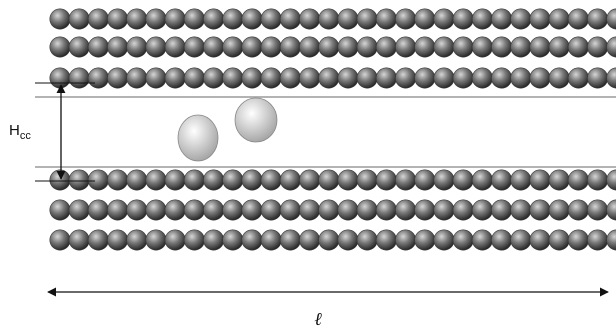  Describe the element at coordinates (227, 129) in the screenshot. I see `mobile-particles` at that location.